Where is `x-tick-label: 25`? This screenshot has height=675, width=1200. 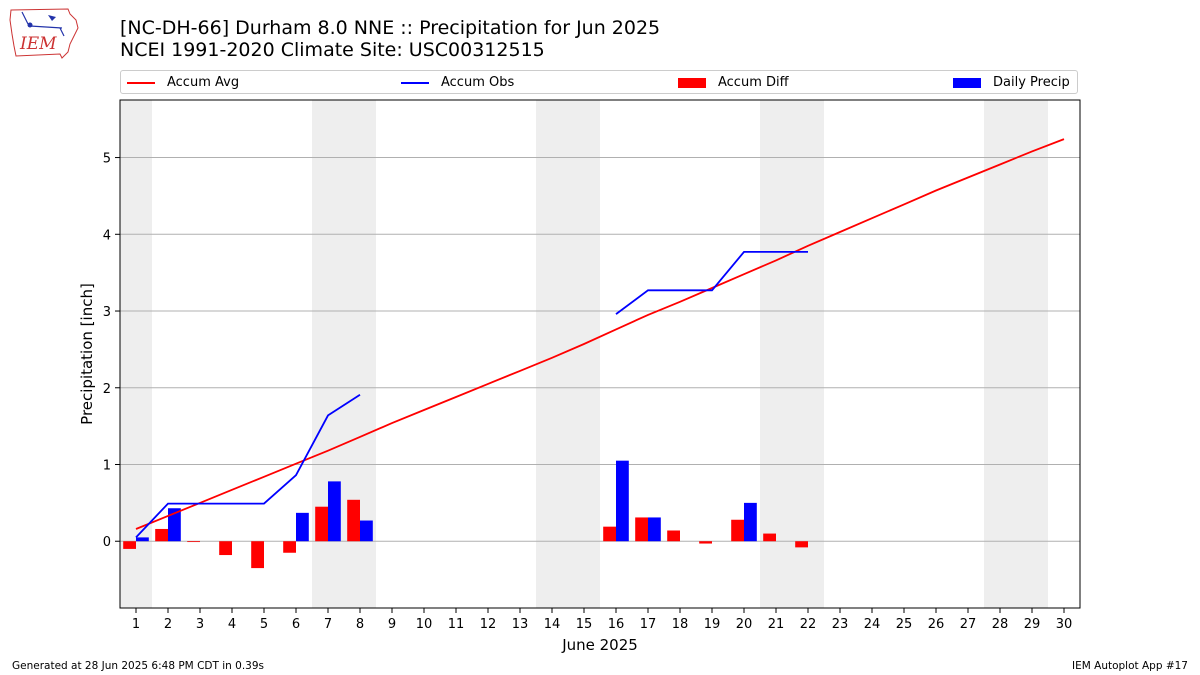
x-tick-label: 25 is located at coordinates (904, 624).